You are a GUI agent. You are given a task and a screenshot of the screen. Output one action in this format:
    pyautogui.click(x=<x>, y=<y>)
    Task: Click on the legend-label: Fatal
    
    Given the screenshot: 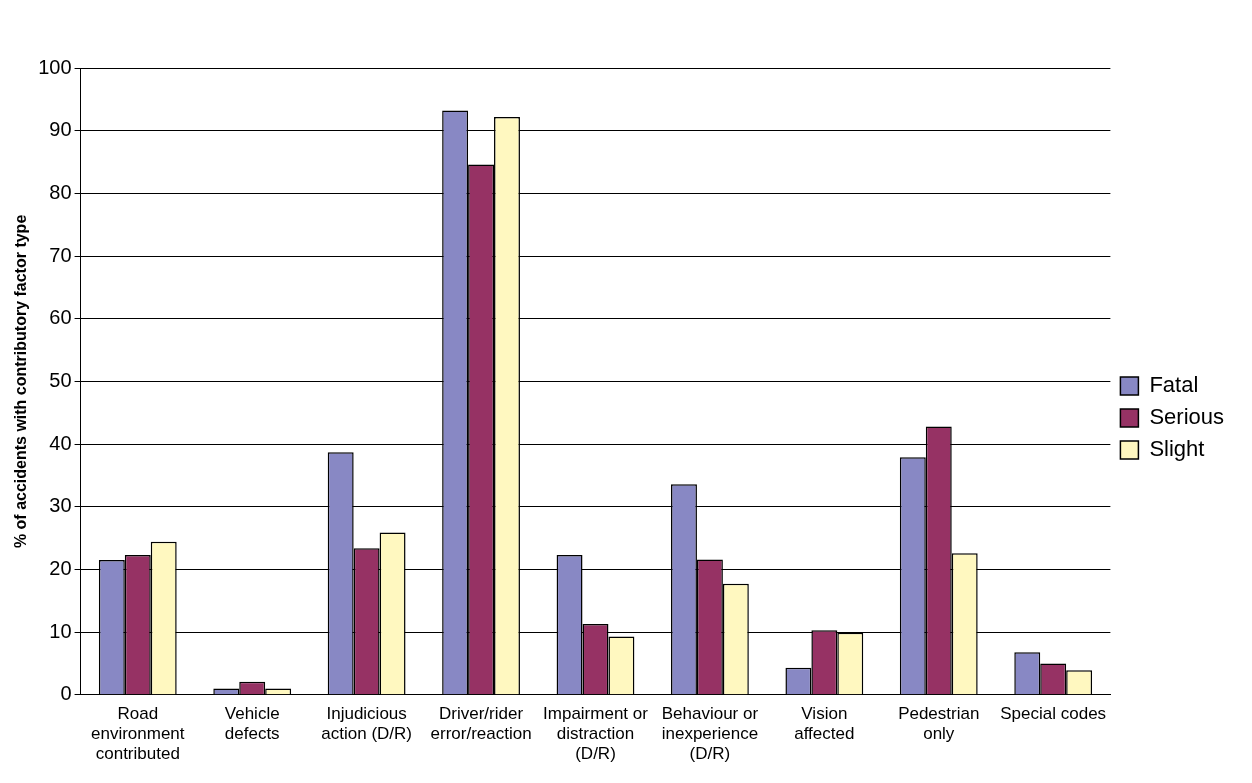 What is the action you would take?
    pyautogui.click(x=1174, y=385)
    